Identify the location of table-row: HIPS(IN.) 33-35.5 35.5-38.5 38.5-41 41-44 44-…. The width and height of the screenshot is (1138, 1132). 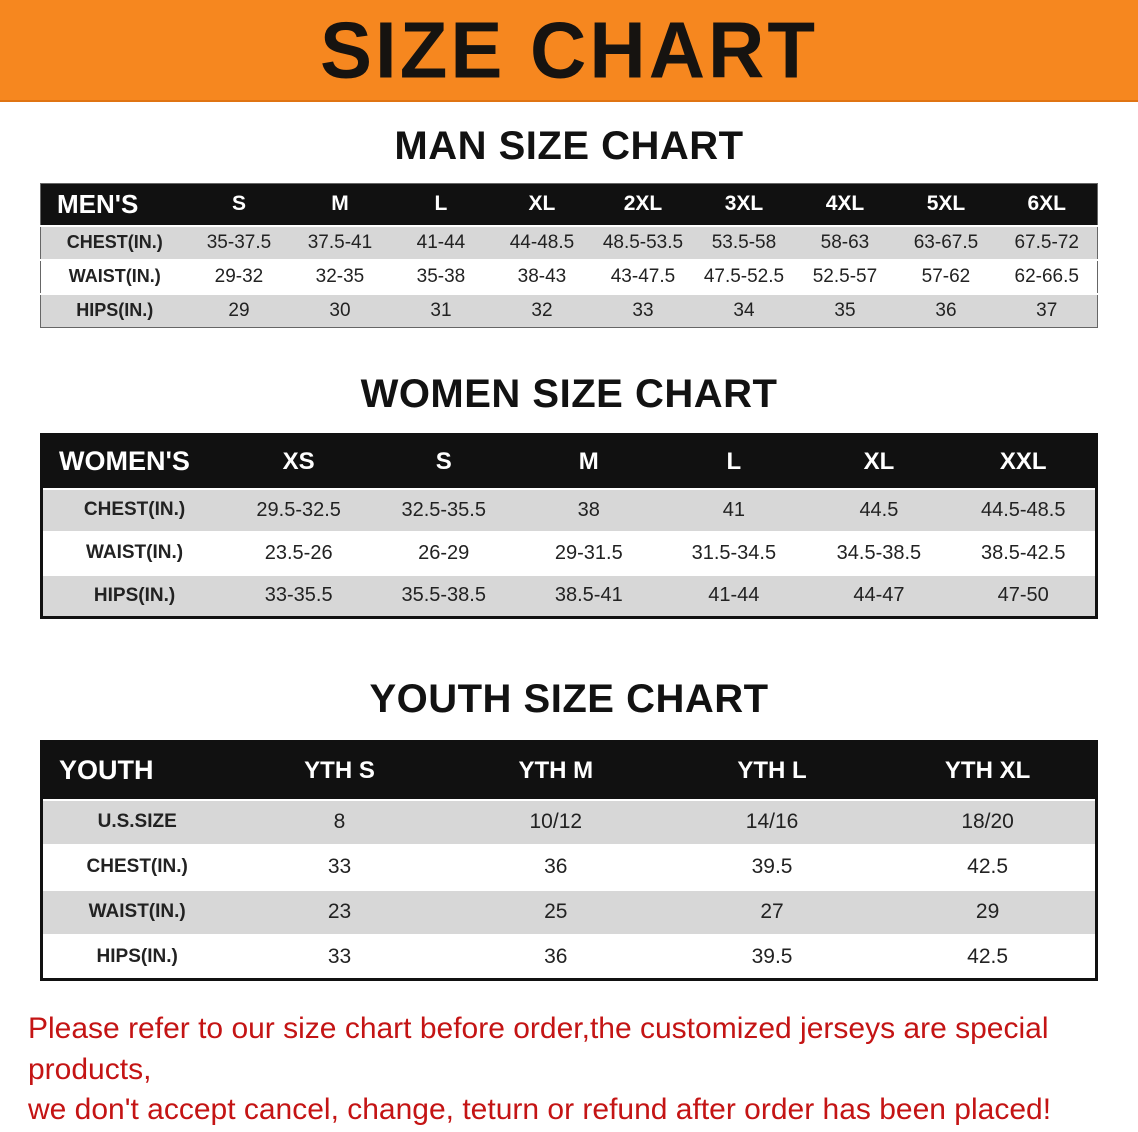
(569, 596).